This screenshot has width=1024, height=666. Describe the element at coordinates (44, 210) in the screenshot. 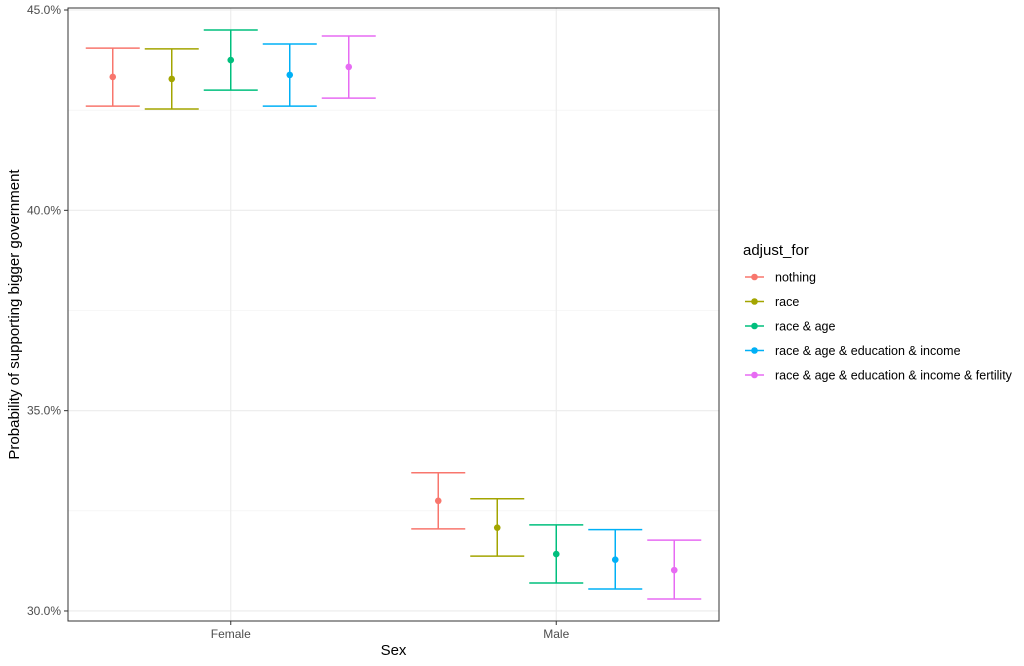

I see `y-tick-label: 40.0%` at that location.